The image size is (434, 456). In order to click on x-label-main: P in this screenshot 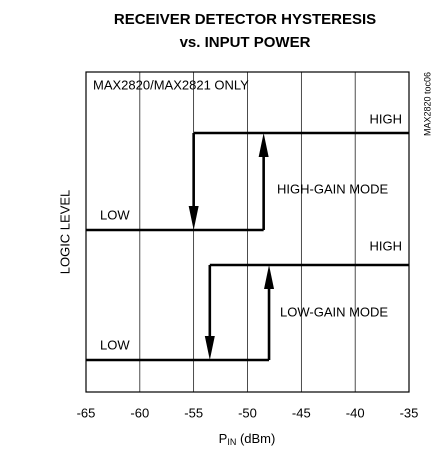, I will do `click(223, 438)`.